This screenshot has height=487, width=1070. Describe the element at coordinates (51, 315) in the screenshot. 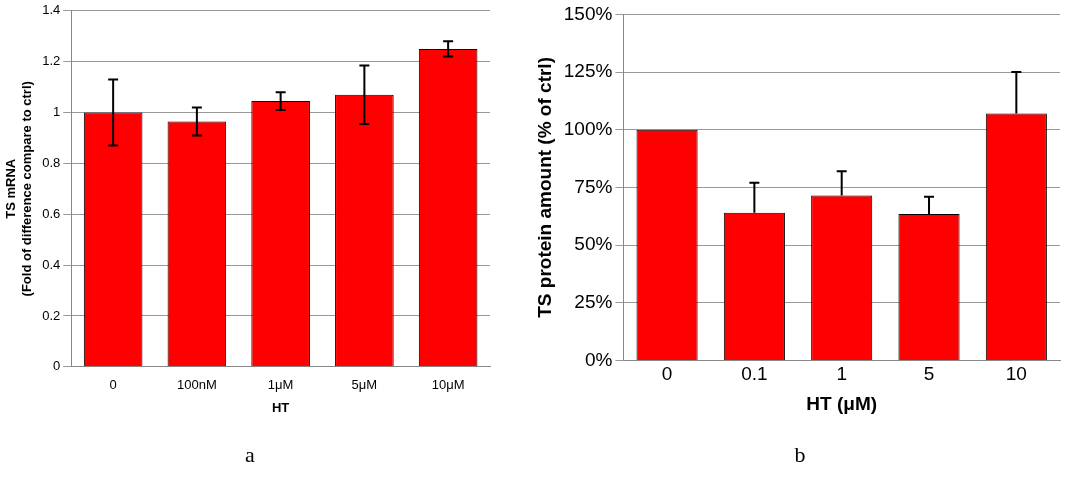

I see `y-tick-label: 0.2` at that location.